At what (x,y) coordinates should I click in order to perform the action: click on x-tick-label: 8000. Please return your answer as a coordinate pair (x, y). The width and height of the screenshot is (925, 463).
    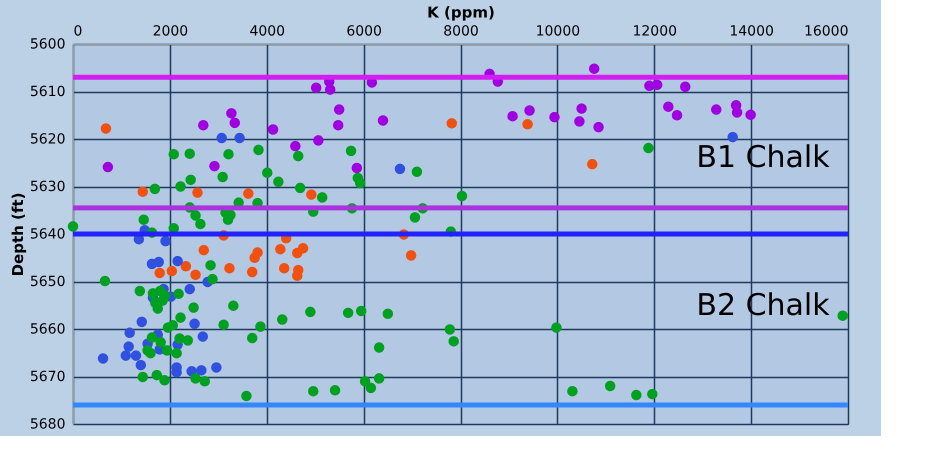
    Looking at the image, I should click on (461, 32).